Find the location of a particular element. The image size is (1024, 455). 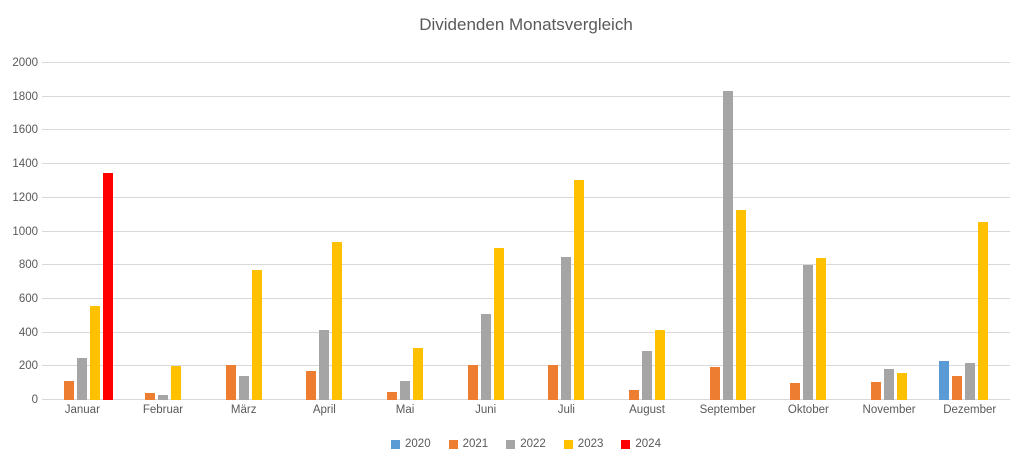

legend-label: 2020 is located at coordinates (418, 444).